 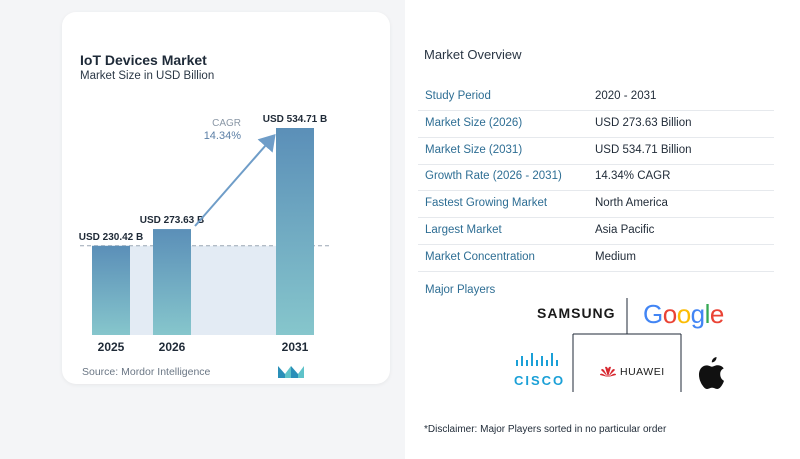 I want to click on data-label-2026: USD 273.63 B, so click(x=172, y=220).